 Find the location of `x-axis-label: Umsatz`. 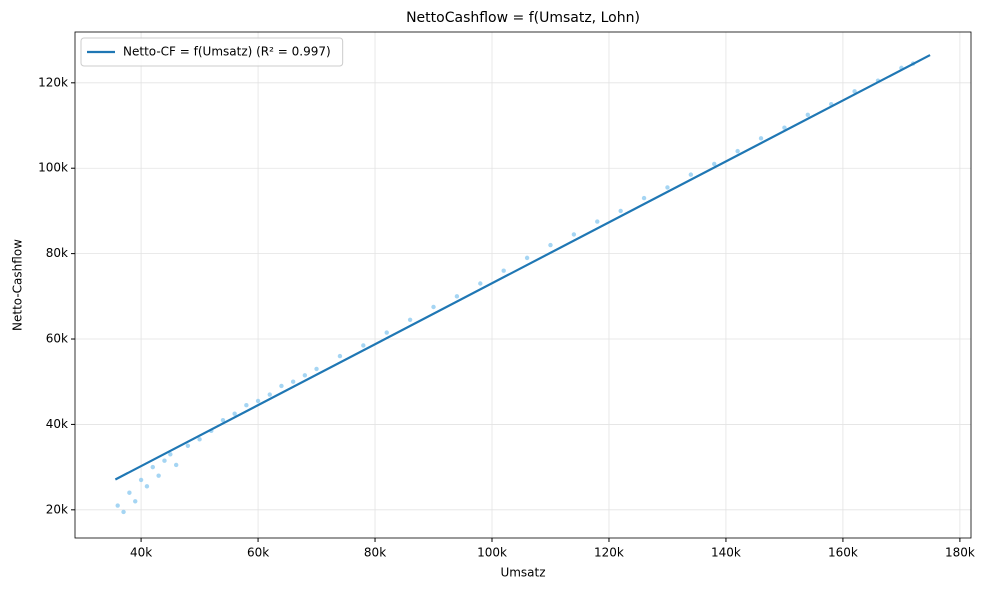

x-axis-label: Umsatz is located at coordinates (522, 573).